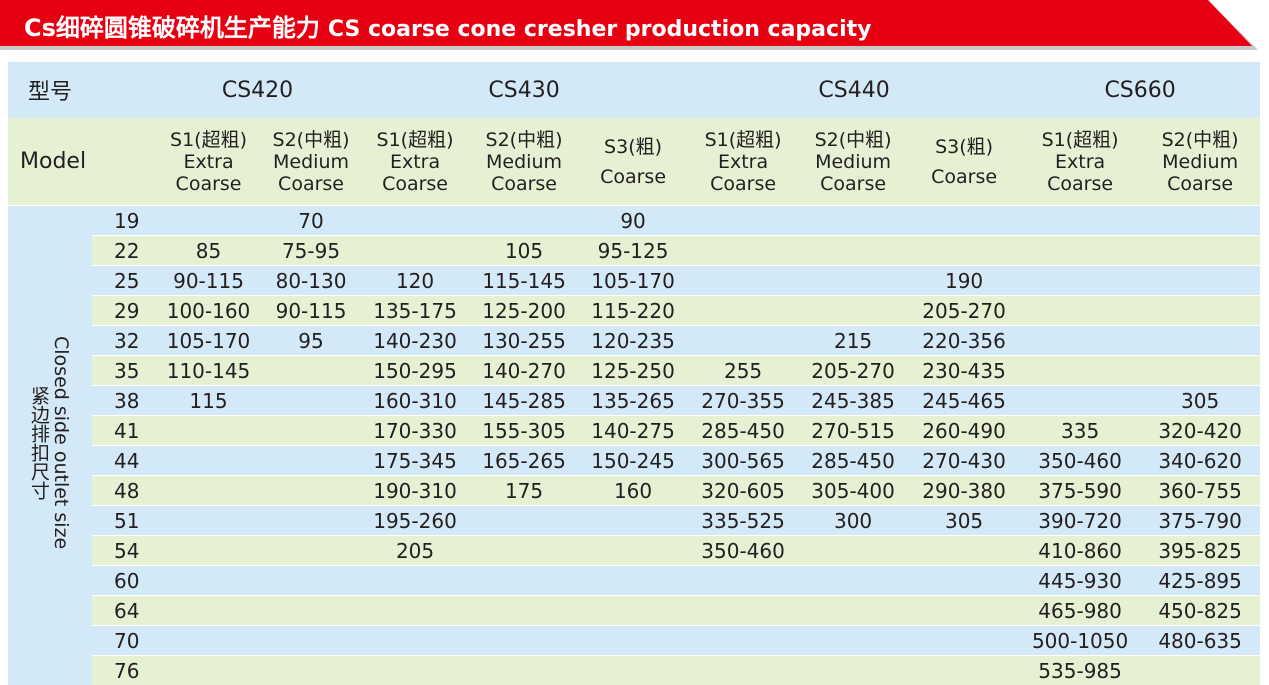 Image resolution: width=1269 pixels, height=685 pixels. What do you see at coordinates (123, 581) in the screenshot?
I see `size-cell: 60` at bounding box center [123, 581].